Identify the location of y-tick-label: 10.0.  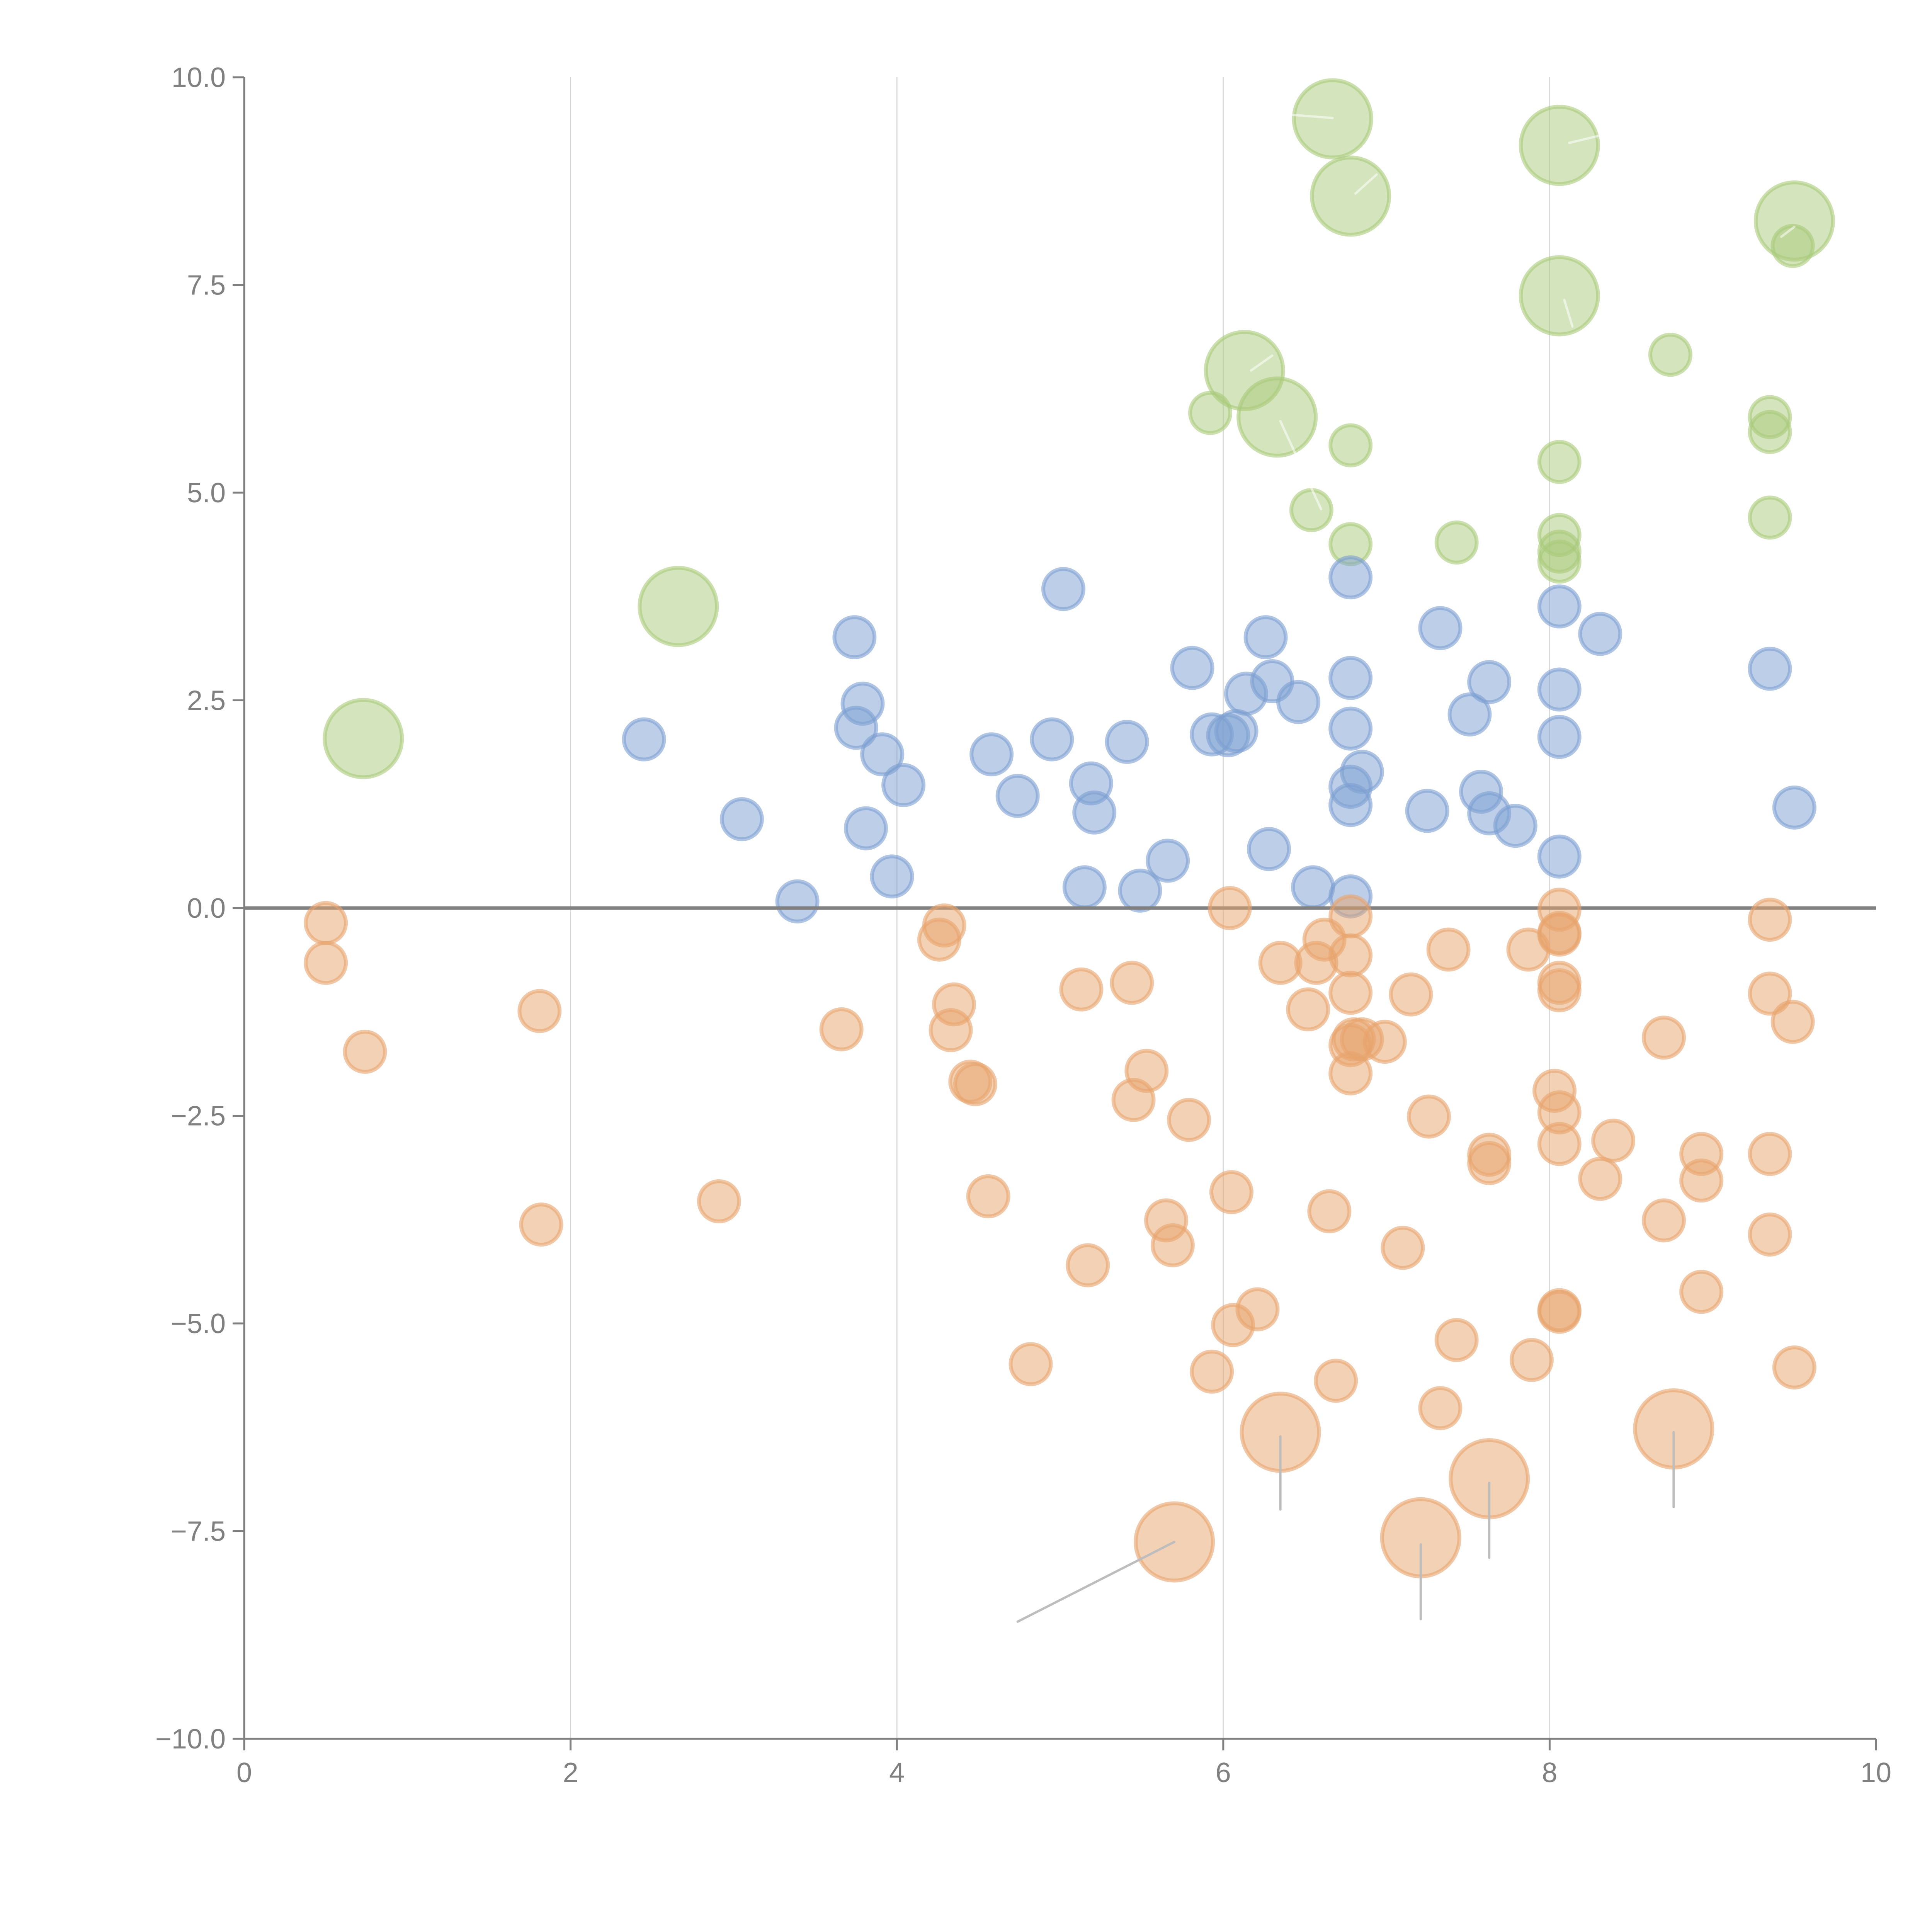
(199, 78).